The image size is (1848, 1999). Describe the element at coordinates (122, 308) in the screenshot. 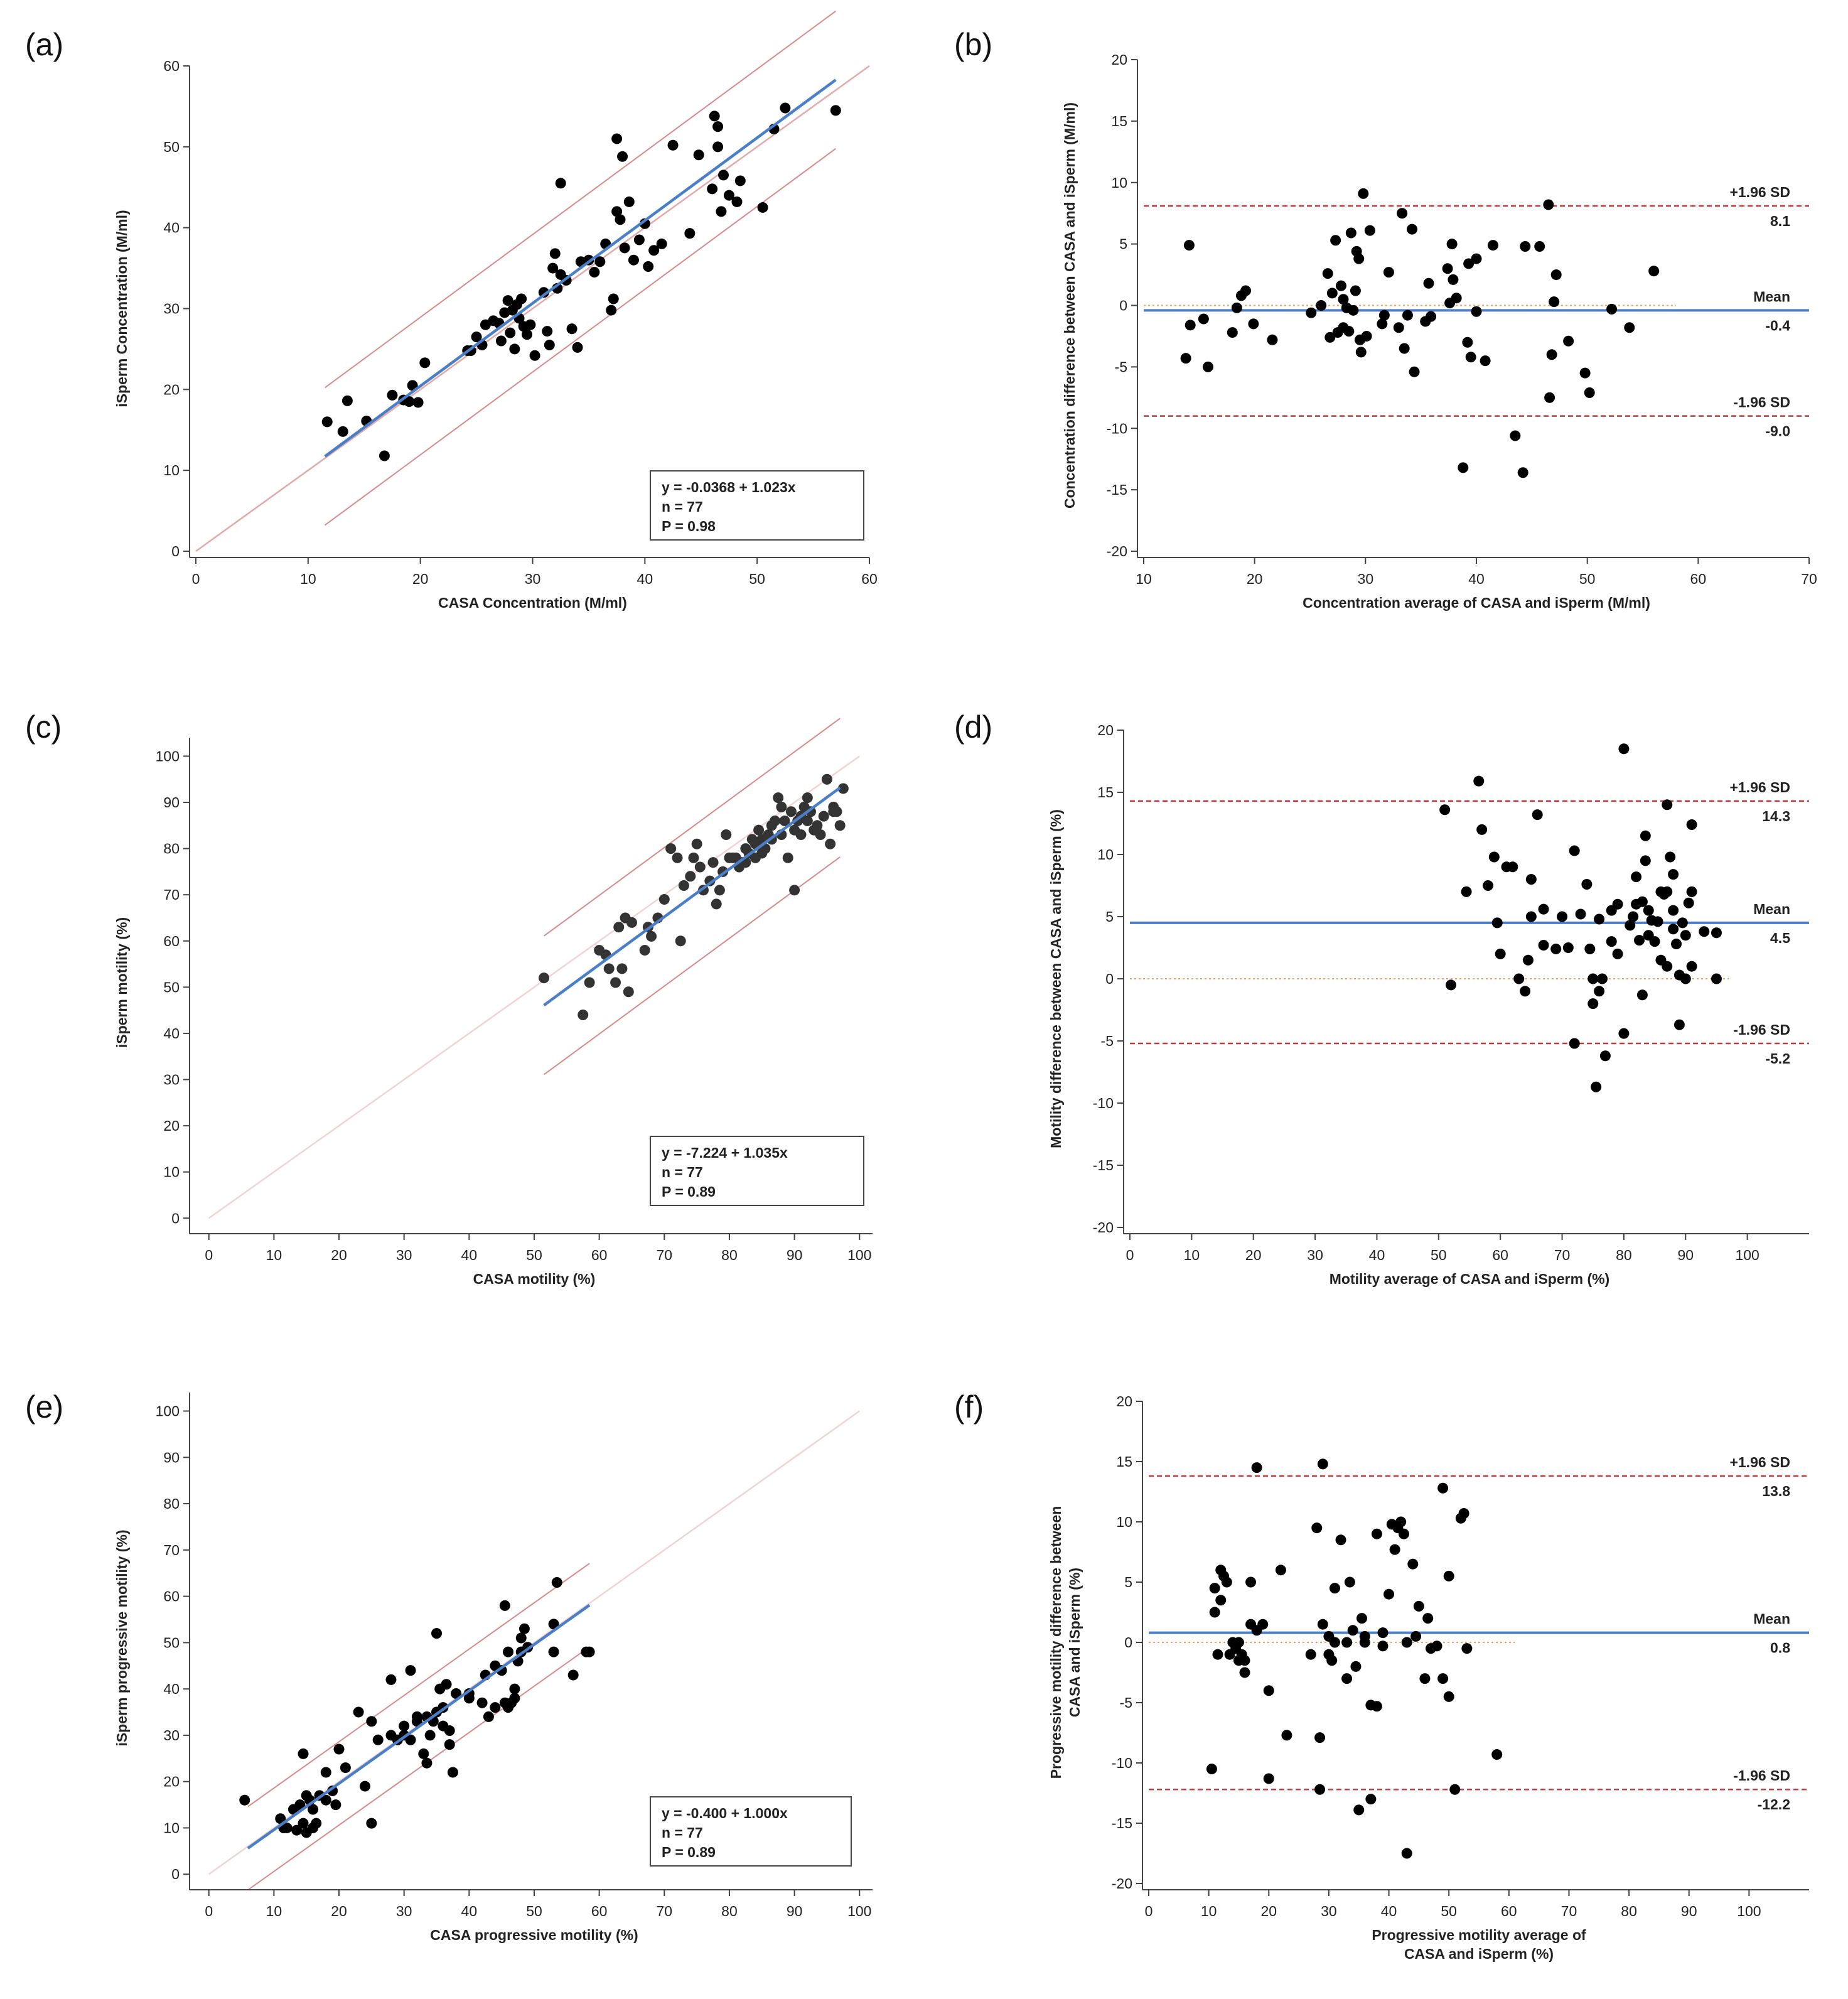

I see `y-axis-label: iSperm Concentration (M/ml)` at that location.